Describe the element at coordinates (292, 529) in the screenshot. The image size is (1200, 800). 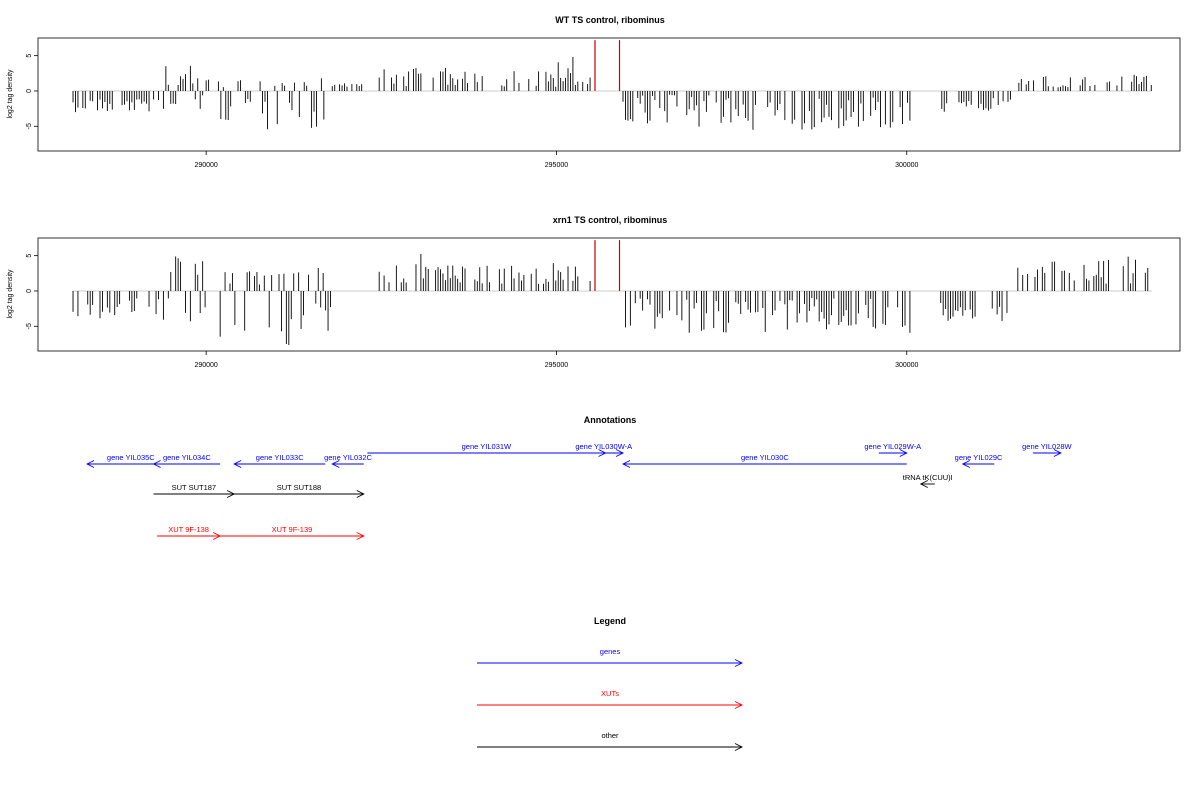
I see `feature-label: XUT 9F-139` at that location.